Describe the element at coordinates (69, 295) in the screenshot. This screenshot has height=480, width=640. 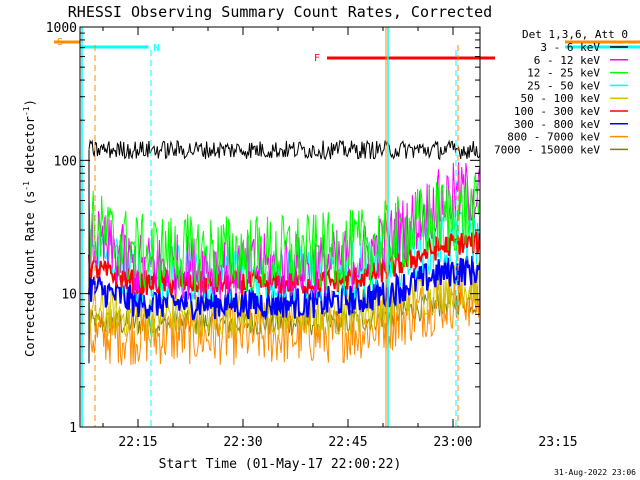
I see `y-tick-label: 10` at that location.